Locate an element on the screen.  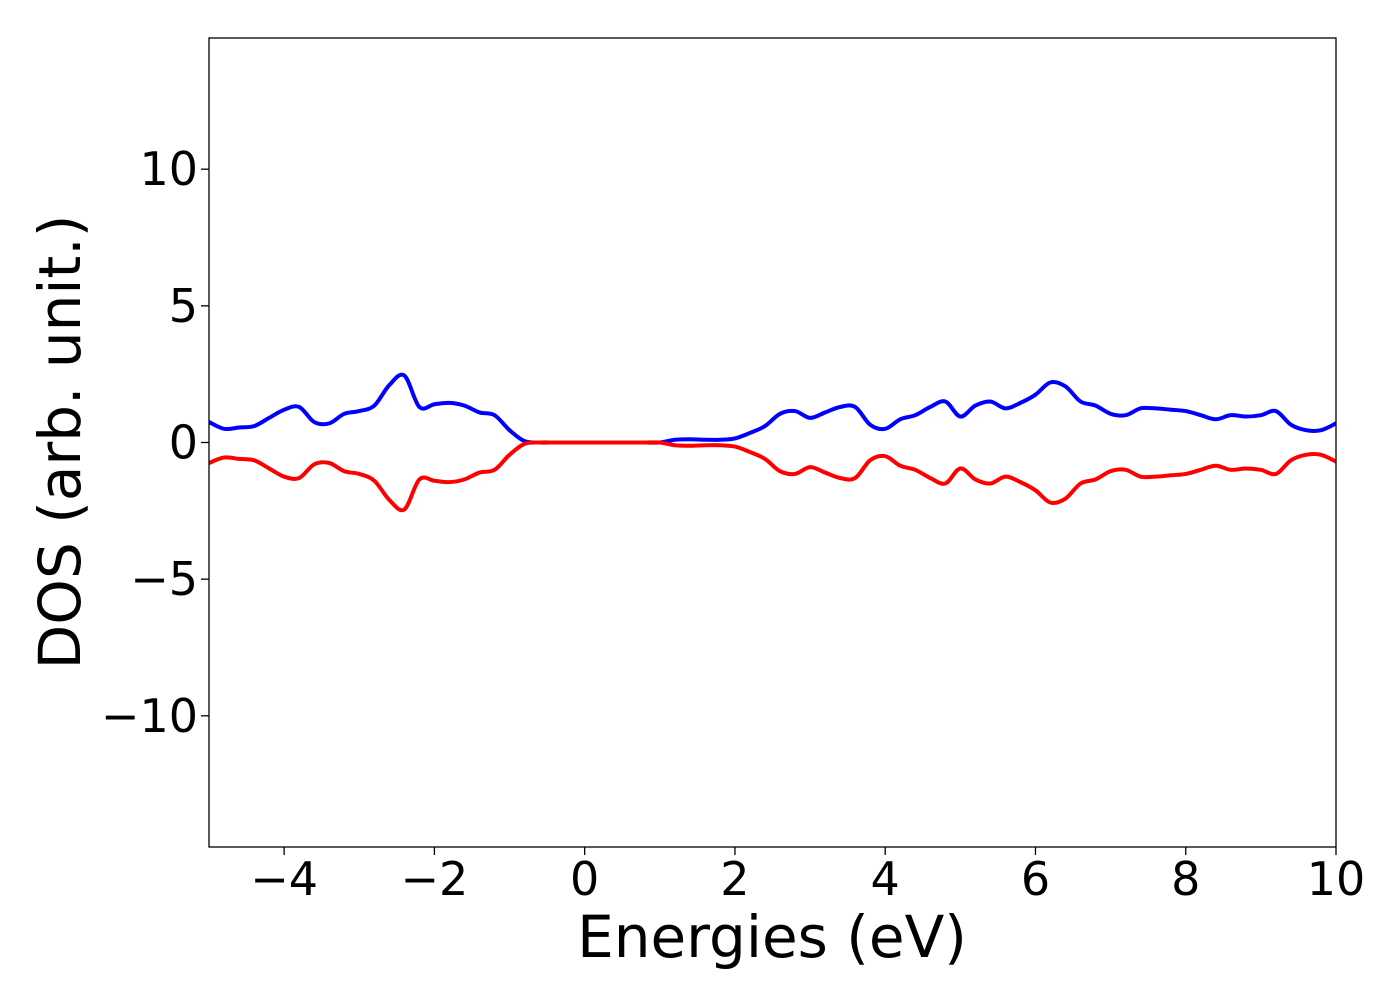
y-tick-label: 10 is located at coordinates (168, 169).